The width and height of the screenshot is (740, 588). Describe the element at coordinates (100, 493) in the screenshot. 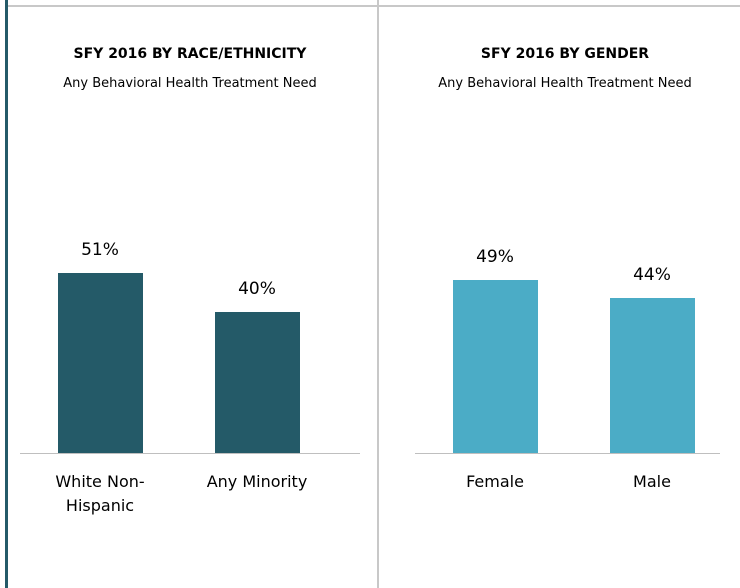

I see `category-label: White Non-Hispanic` at that location.